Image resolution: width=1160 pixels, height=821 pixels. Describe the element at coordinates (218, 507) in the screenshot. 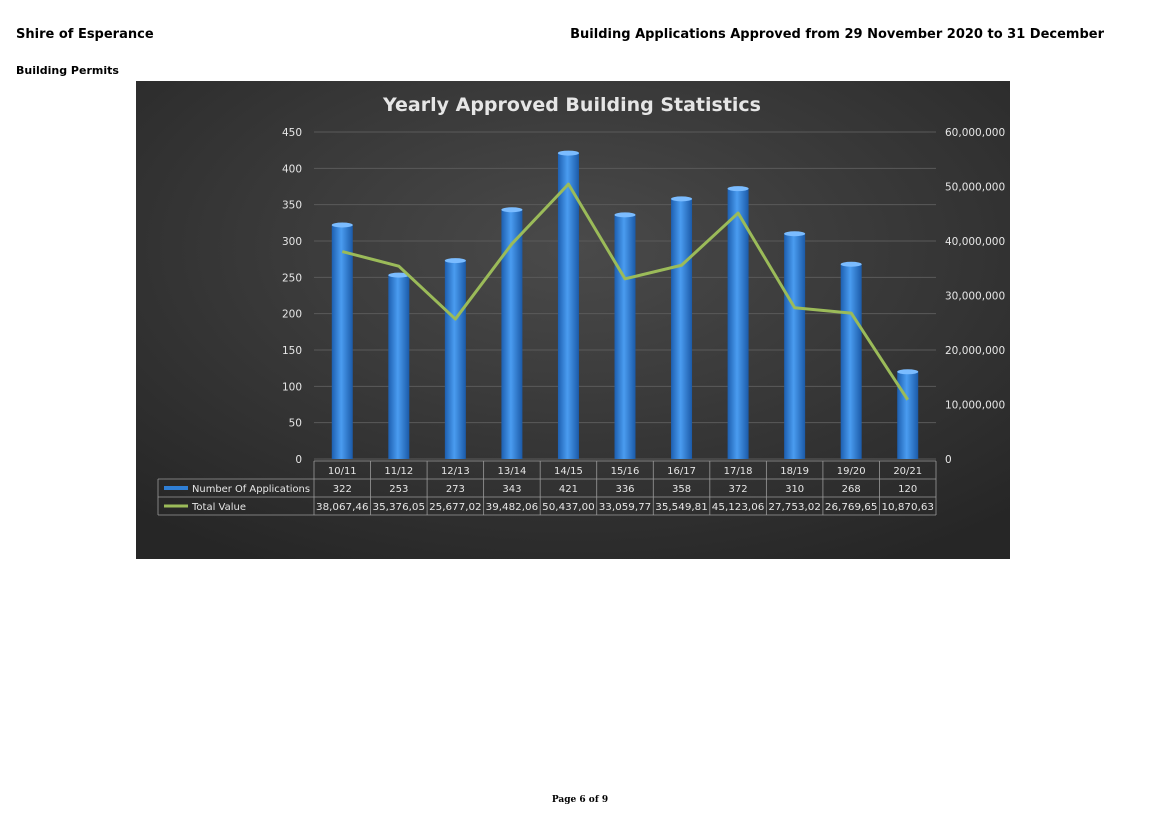

I see `legend-label: Total Value` at that location.